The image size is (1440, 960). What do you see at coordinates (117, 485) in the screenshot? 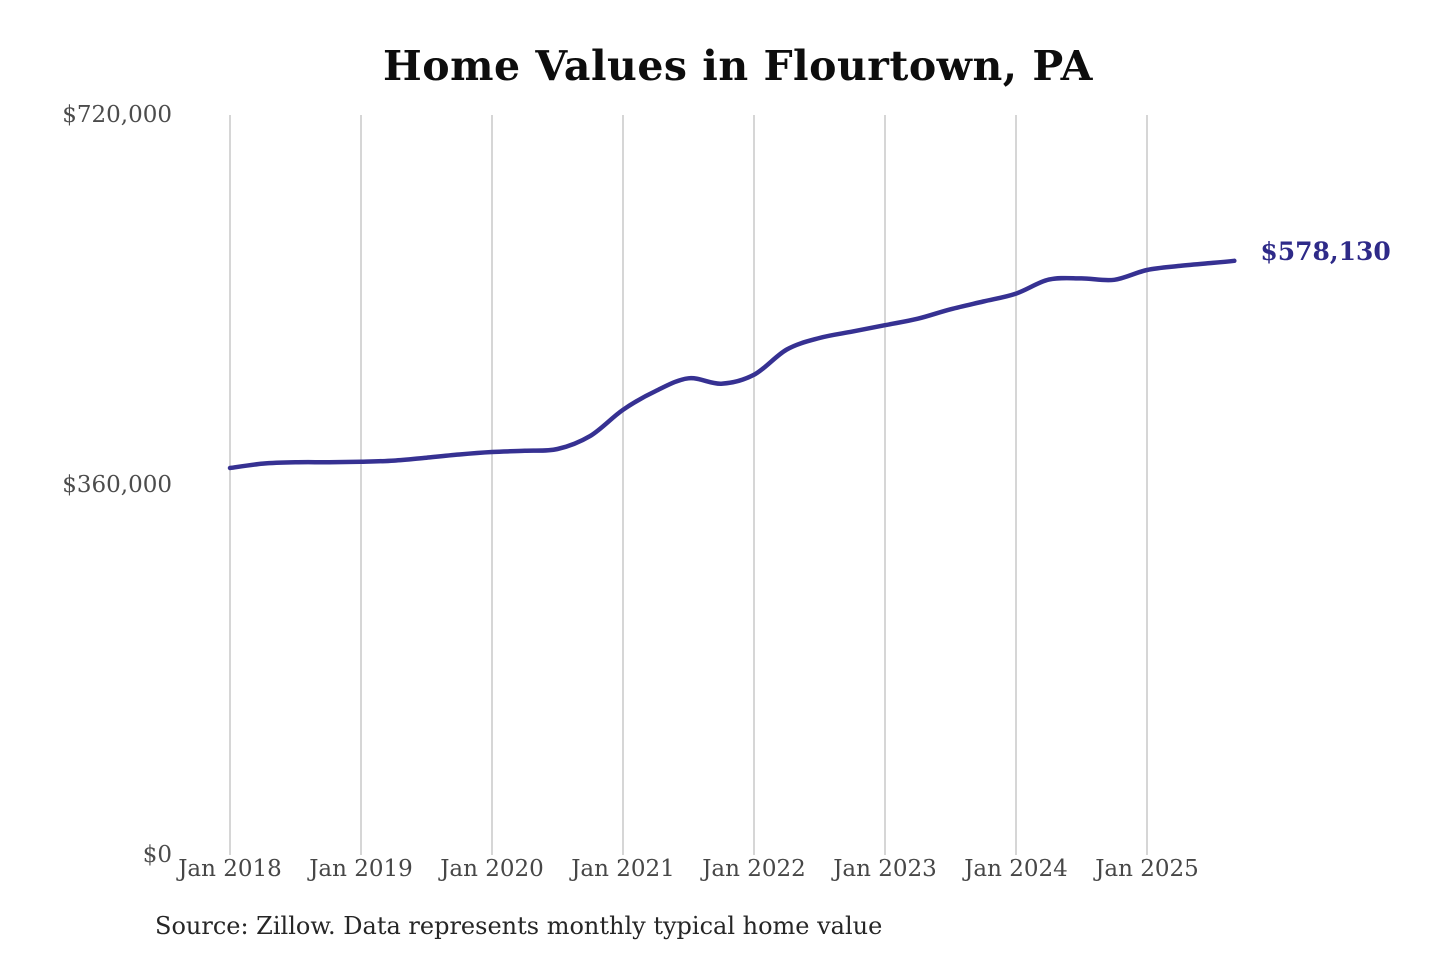
I see `y-axis-tick-label: $360,000` at bounding box center [117, 485].